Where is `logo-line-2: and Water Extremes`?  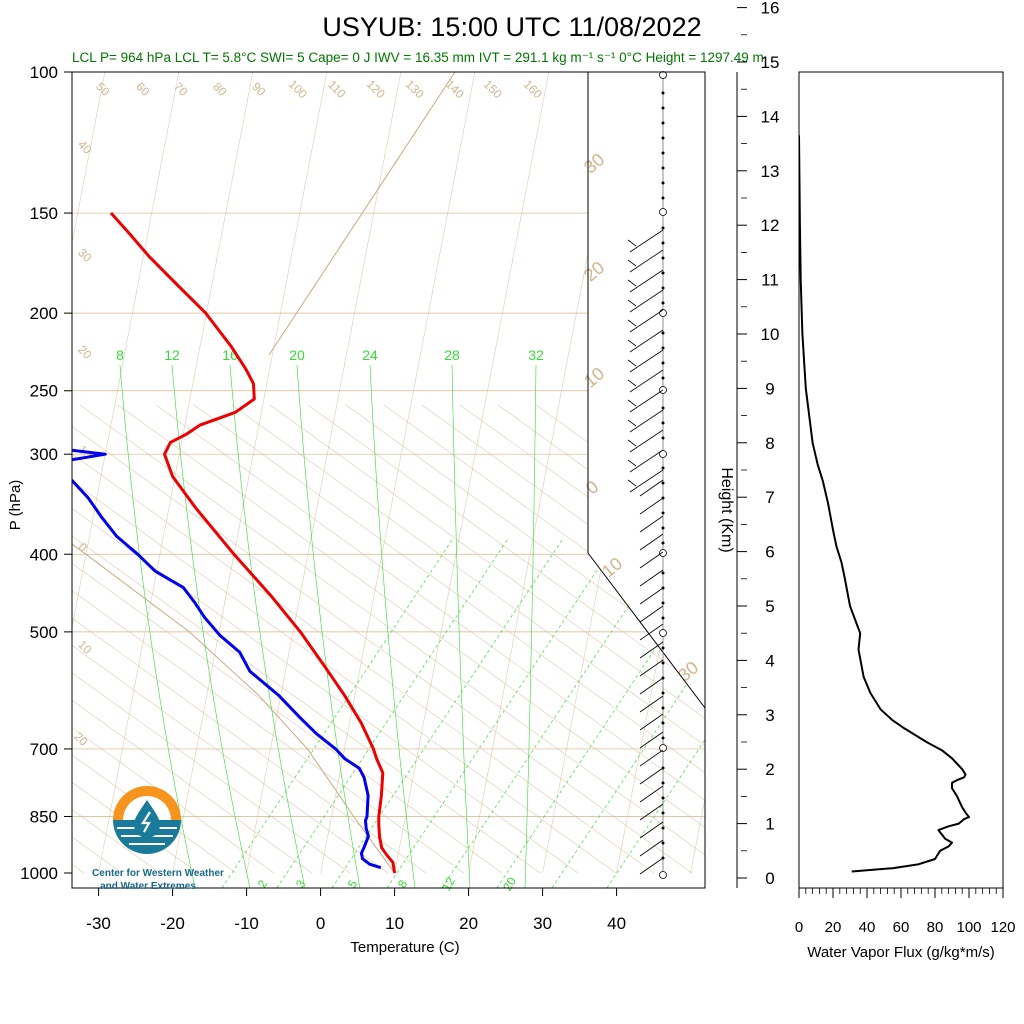
logo-line-2: and Water Extremes is located at coordinates (148, 886).